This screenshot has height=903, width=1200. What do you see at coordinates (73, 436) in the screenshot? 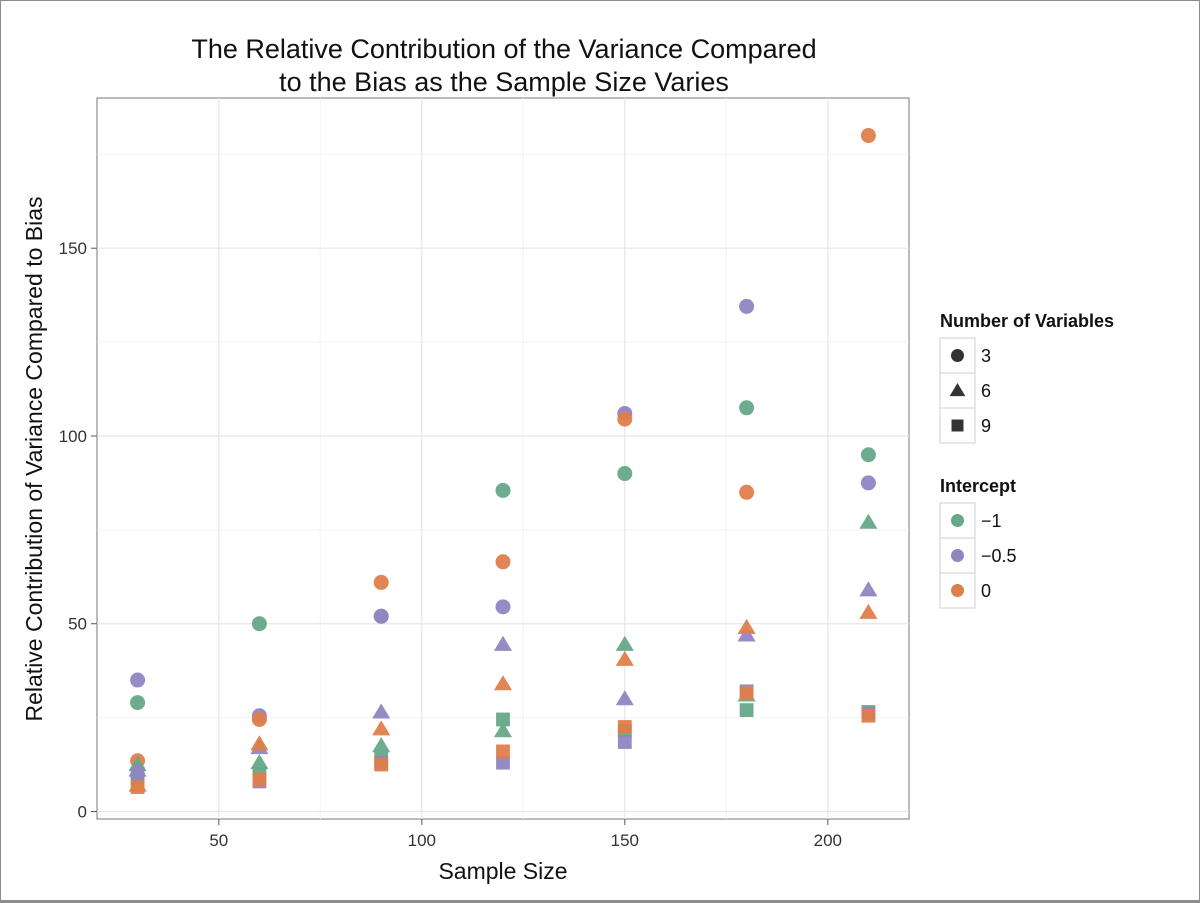
I see `y-tick-label: 100` at bounding box center [73, 436].